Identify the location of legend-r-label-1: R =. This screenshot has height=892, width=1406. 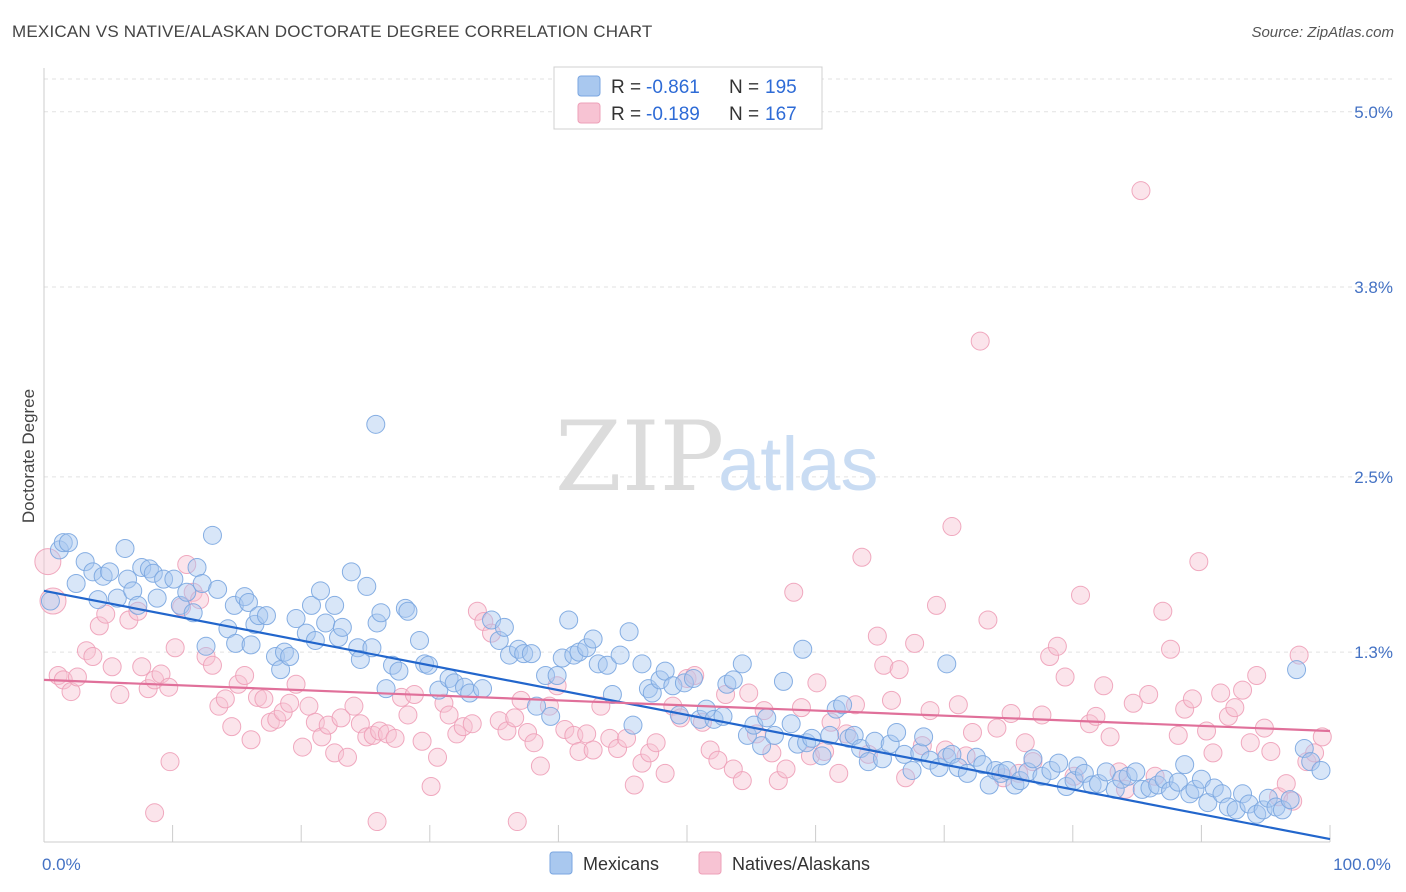
(626, 87).